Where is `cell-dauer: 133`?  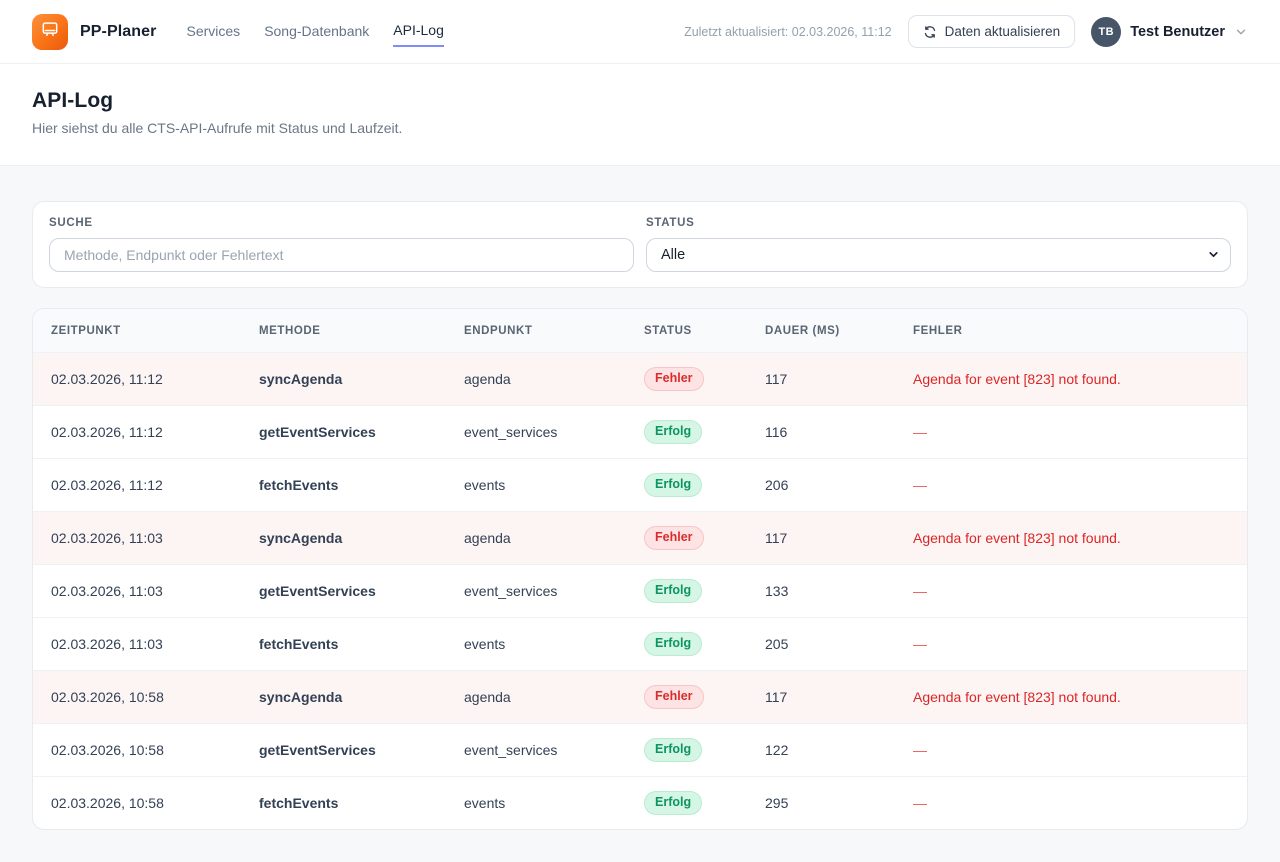 cell-dauer: 133 is located at coordinates (821, 591).